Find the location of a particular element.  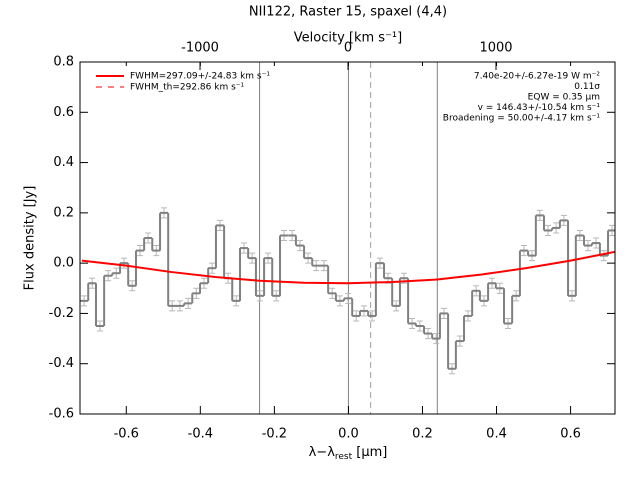

x2-tick-label: 0 is located at coordinates (348, 48).